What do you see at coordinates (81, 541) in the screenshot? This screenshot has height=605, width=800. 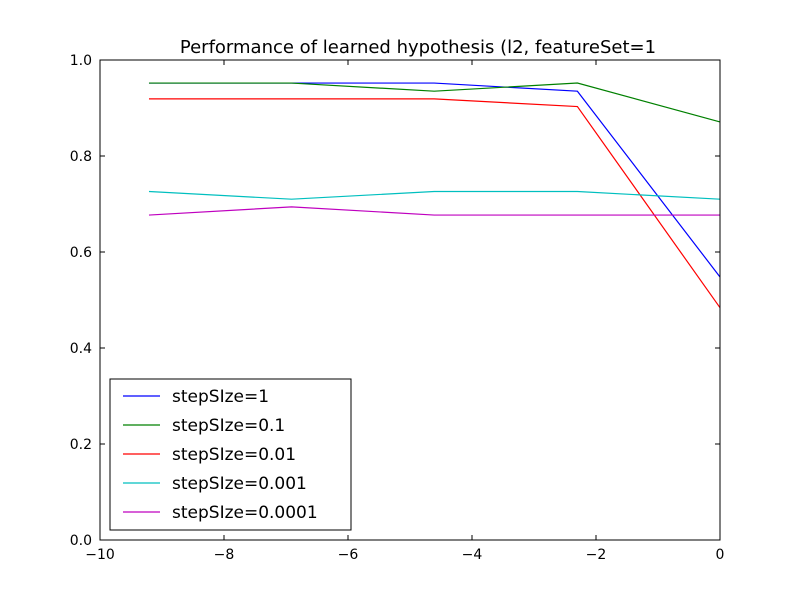 I see `y-tick-label: 0.0` at bounding box center [81, 541].